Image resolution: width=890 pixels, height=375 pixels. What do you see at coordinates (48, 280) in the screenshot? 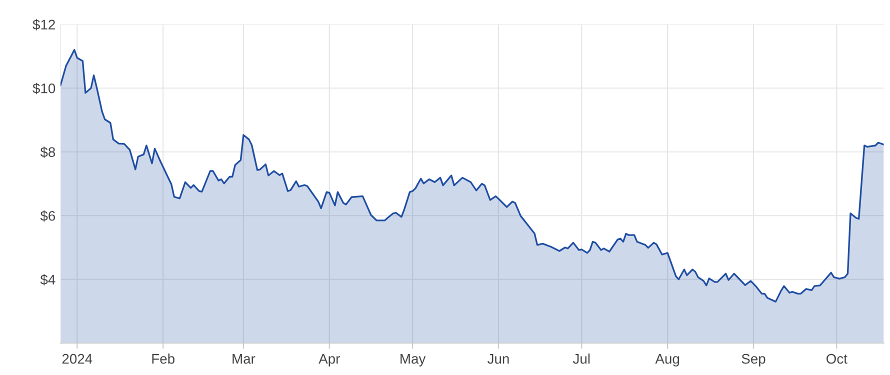
I see `y-tick-label: $4` at bounding box center [48, 280].